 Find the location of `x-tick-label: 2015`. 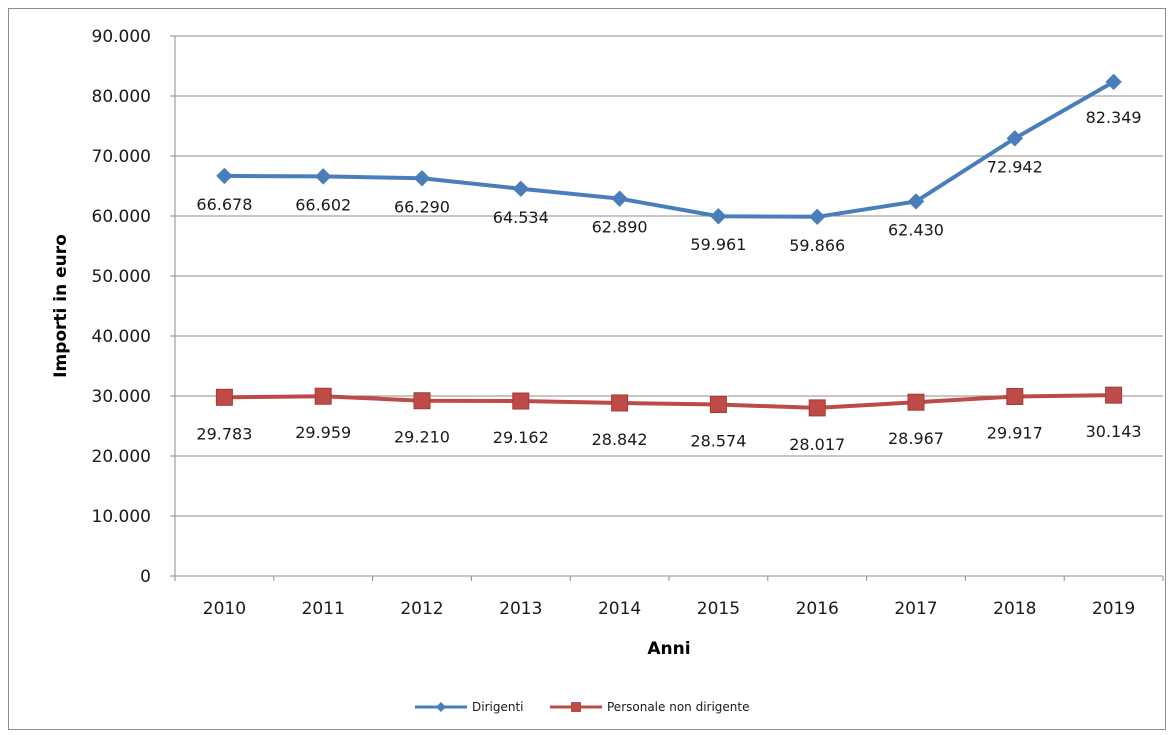

x-tick-label: 2015 is located at coordinates (718, 609).